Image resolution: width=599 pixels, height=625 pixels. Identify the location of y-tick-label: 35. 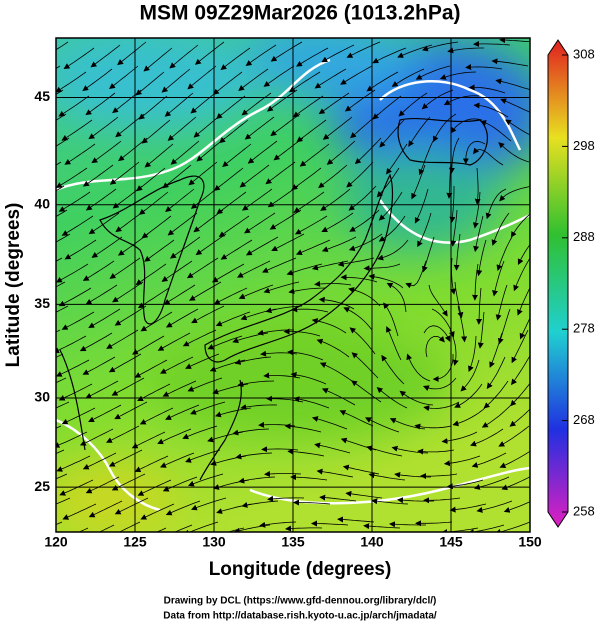
(42, 303).